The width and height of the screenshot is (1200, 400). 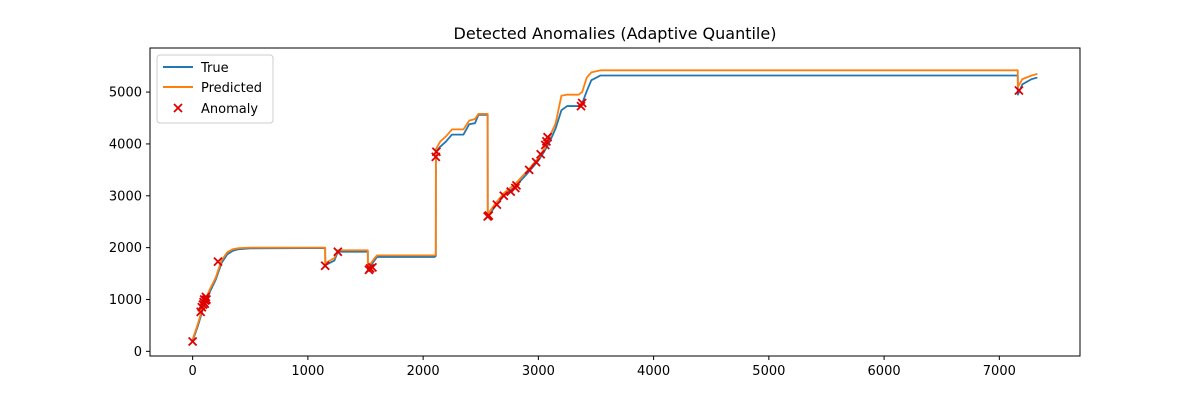 I want to click on legend-anomaly-label: Anomaly, so click(x=229, y=109).